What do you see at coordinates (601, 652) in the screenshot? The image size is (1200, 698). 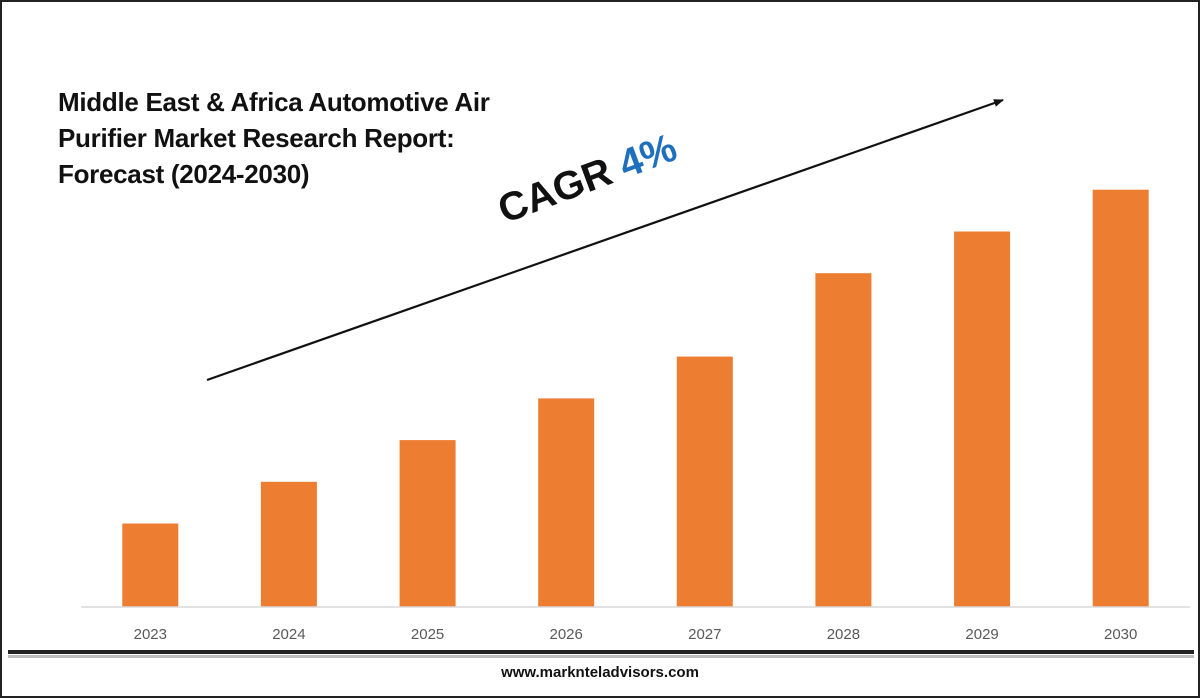 I see `footer-divider` at bounding box center [601, 652].